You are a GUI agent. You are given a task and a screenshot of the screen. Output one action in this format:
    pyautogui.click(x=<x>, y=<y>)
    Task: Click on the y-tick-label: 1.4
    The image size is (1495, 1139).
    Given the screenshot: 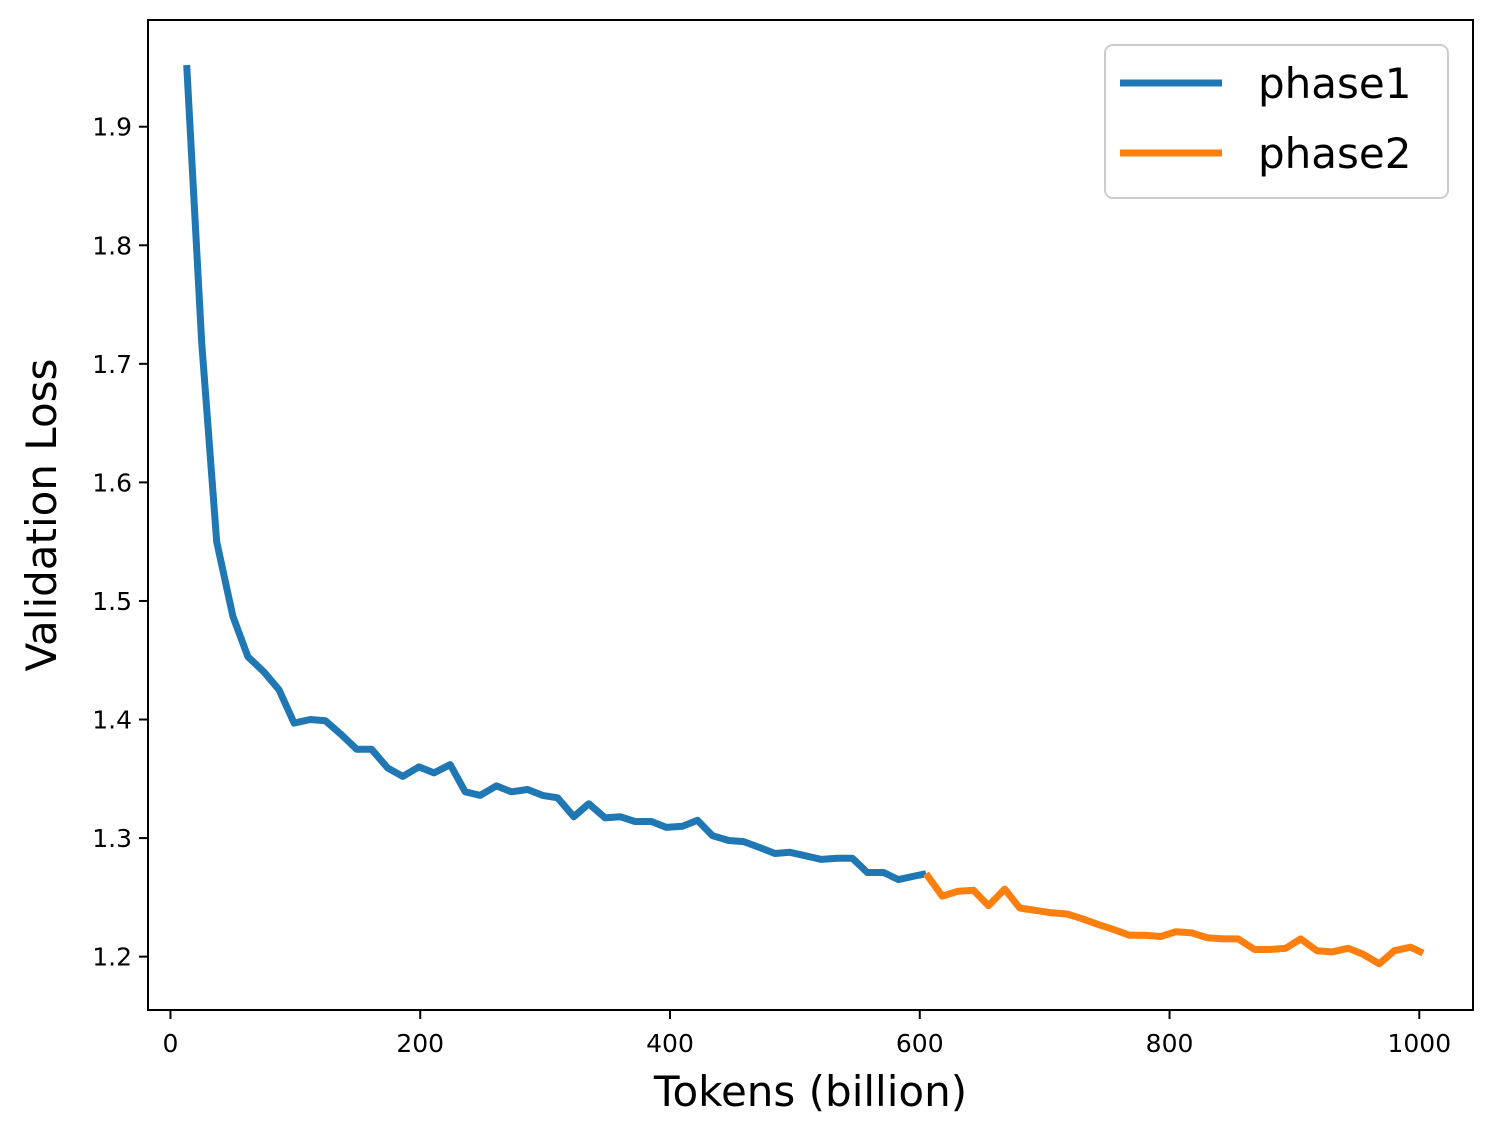 What is the action you would take?
    pyautogui.click(x=112, y=720)
    